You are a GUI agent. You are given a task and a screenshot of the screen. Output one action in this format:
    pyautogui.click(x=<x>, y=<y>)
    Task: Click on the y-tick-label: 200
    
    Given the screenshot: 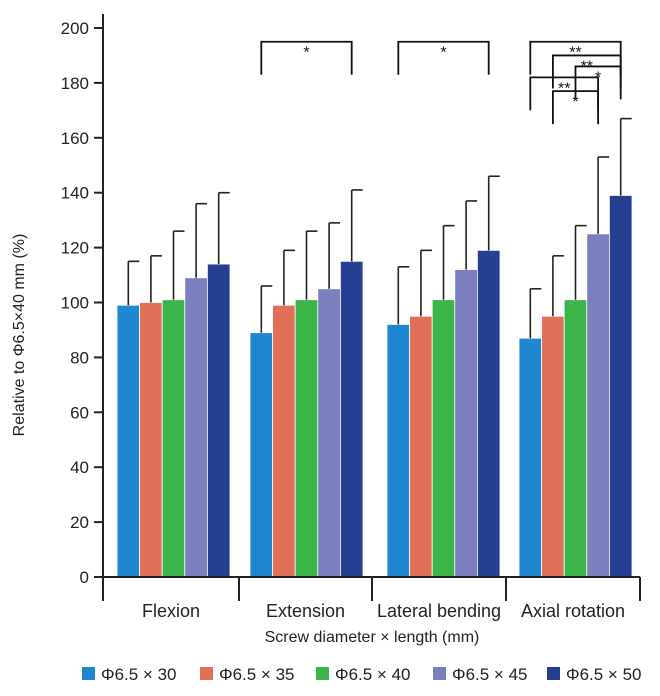 What is the action you would take?
    pyautogui.click(x=75, y=28)
    